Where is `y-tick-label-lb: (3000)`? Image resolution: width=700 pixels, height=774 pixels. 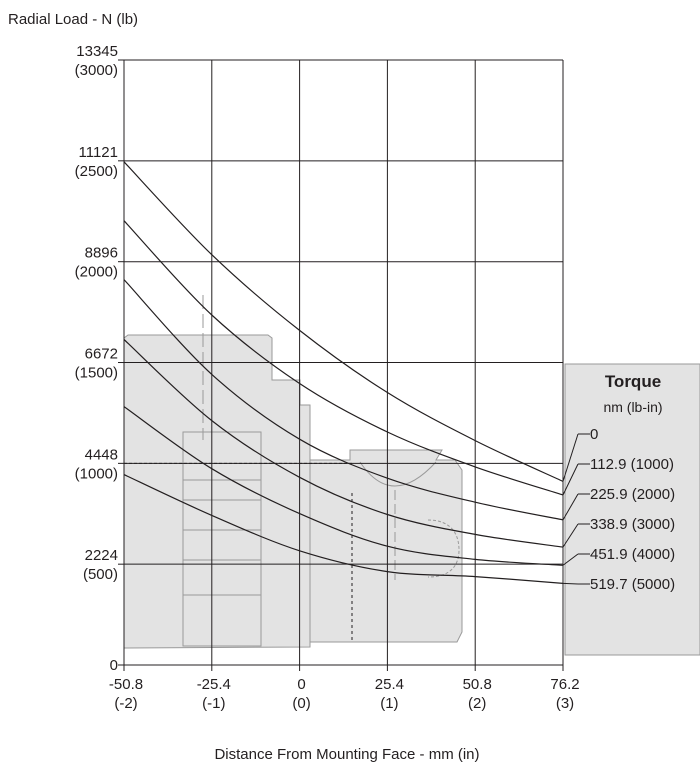 y-tick-label-lb: (3000) is located at coordinates (96, 70).